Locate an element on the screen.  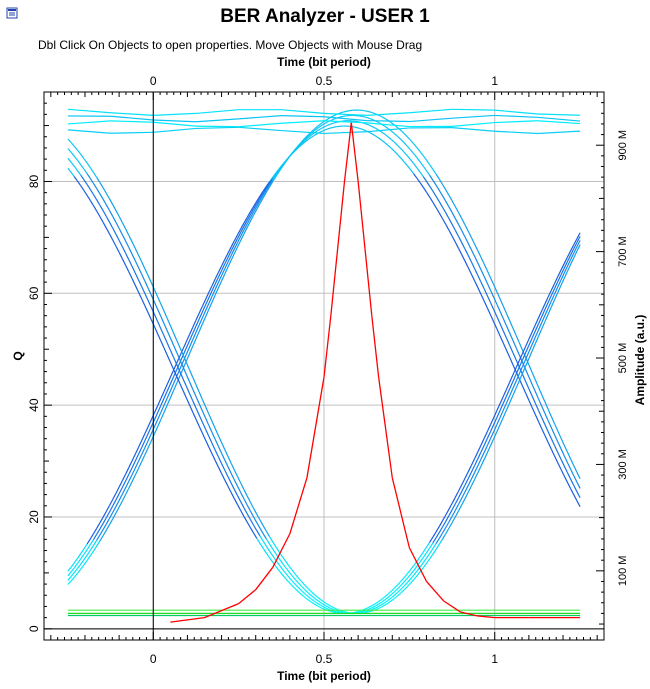
y-left-tick-label: 60 is located at coordinates (34, 293).